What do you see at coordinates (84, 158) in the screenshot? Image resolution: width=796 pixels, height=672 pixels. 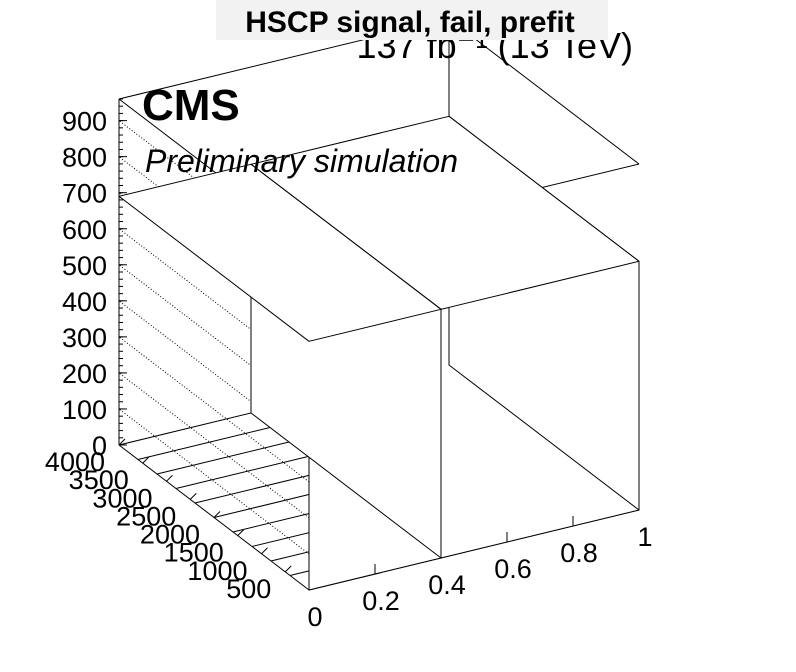 I see `z-tick-label: 800` at bounding box center [84, 158].